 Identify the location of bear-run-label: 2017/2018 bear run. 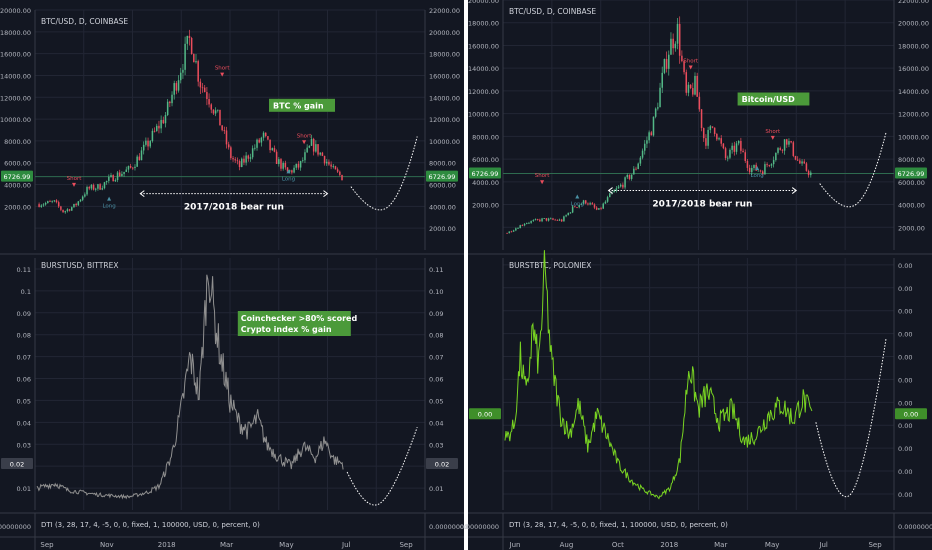
(702, 205).